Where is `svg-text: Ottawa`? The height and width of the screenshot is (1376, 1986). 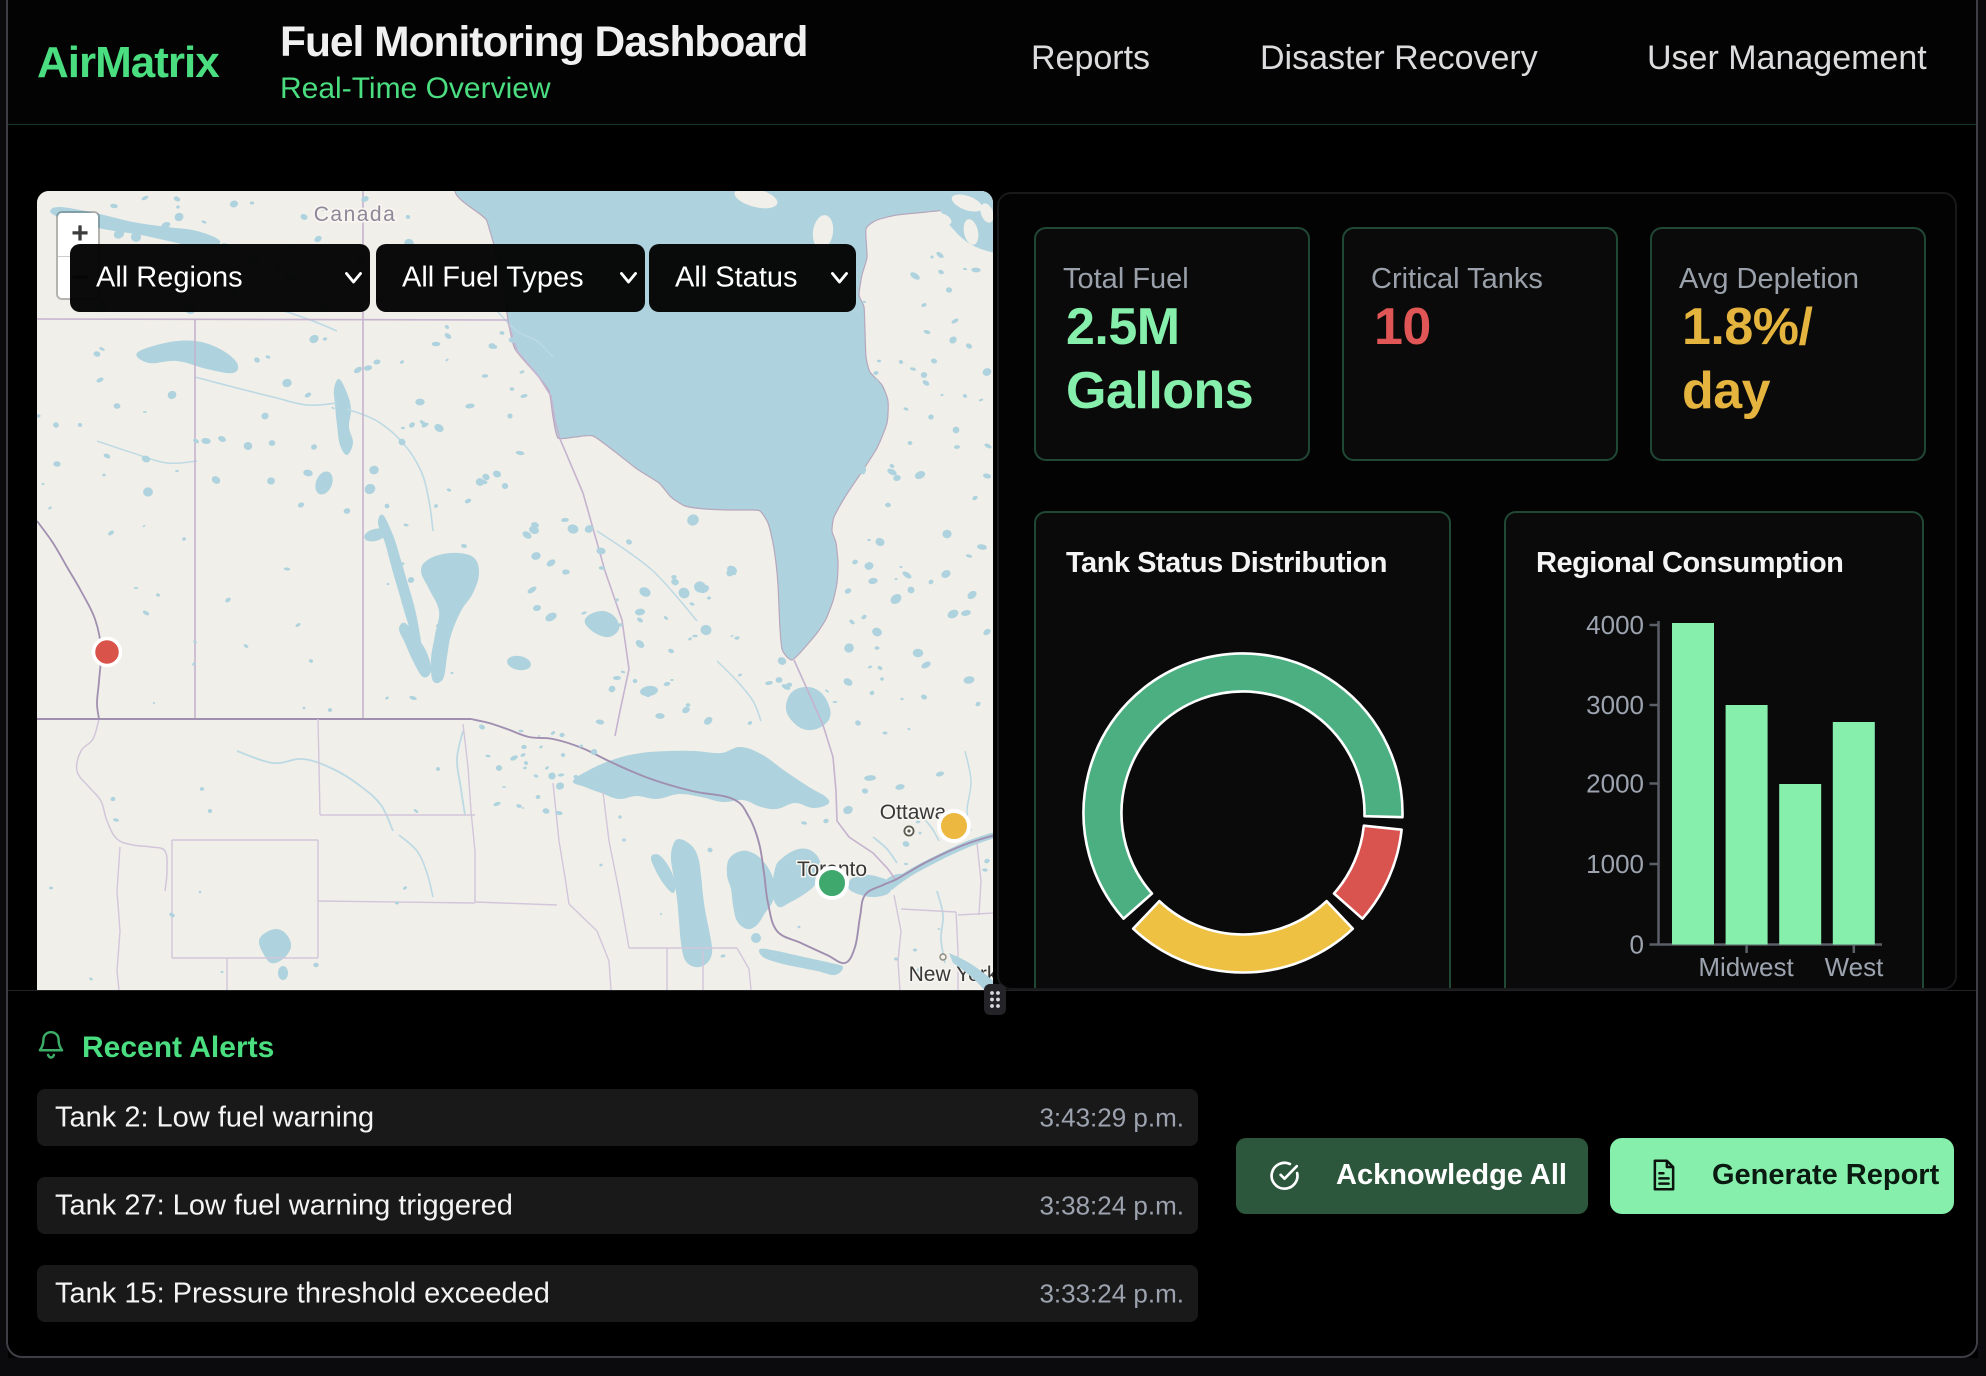
svg-text: Ottawa is located at coordinates (913, 812).